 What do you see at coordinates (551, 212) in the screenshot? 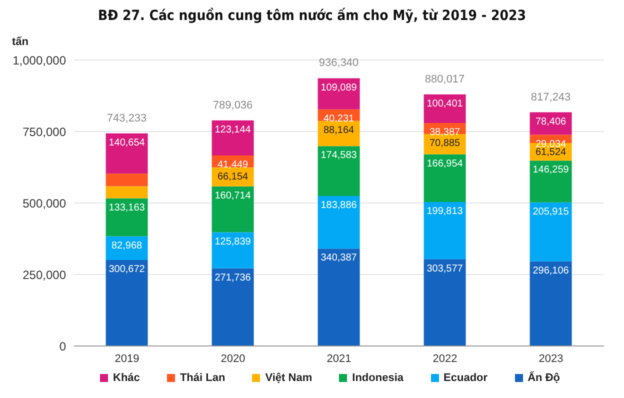
I see `data-label: 205,915` at bounding box center [551, 212].